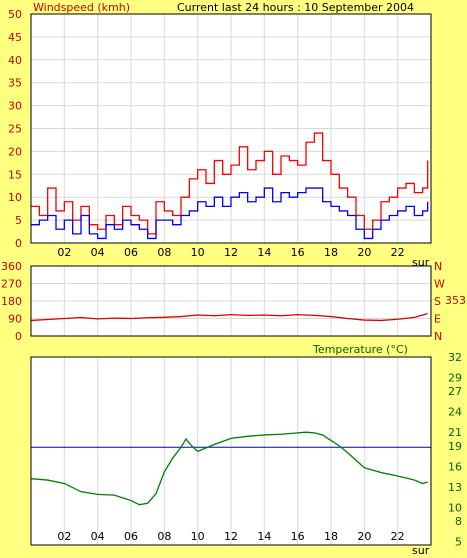 Image resolution: width=467 pixels, height=558 pixels. I want to click on windspeed-x-tick-label: 14, so click(264, 252).